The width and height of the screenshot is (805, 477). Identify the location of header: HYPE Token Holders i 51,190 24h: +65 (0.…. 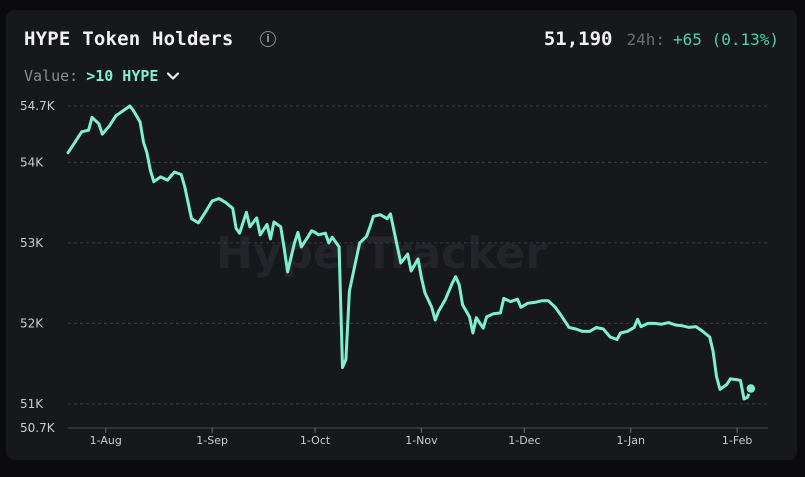
(401, 42).